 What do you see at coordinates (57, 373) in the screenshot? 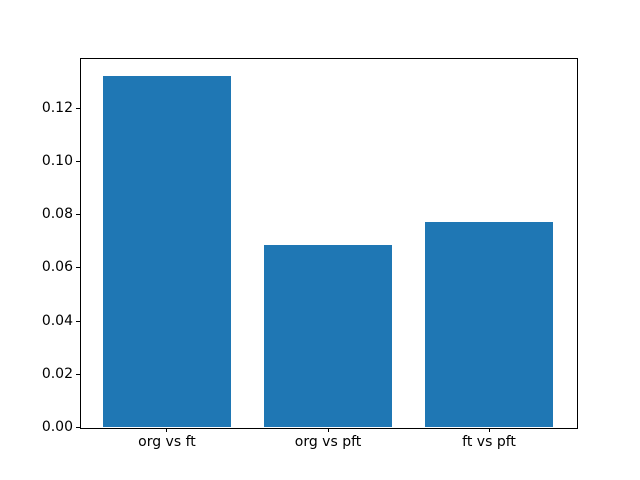
I see `y-tick-label: 0.02` at bounding box center [57, 373].